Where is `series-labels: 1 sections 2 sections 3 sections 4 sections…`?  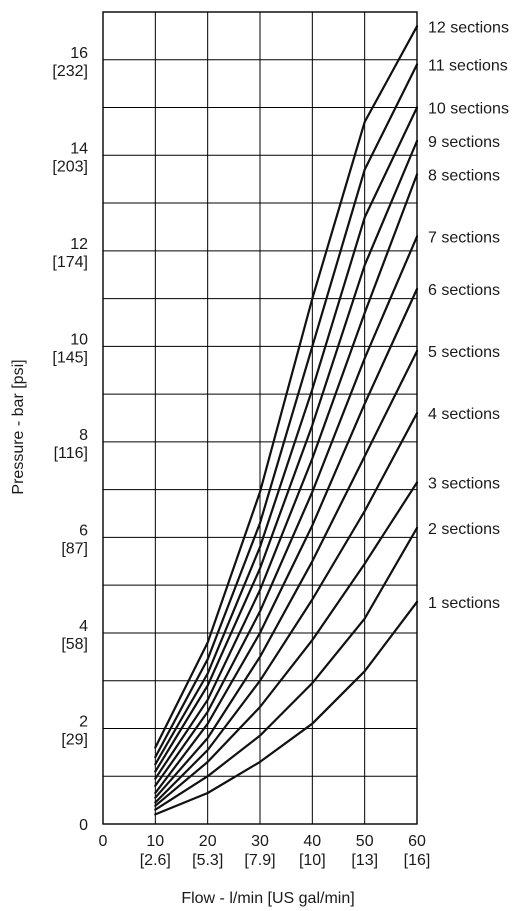 series-labels: 1 sections 2 sections 3 sections 4 sections… is located at coordinates (468, 315).